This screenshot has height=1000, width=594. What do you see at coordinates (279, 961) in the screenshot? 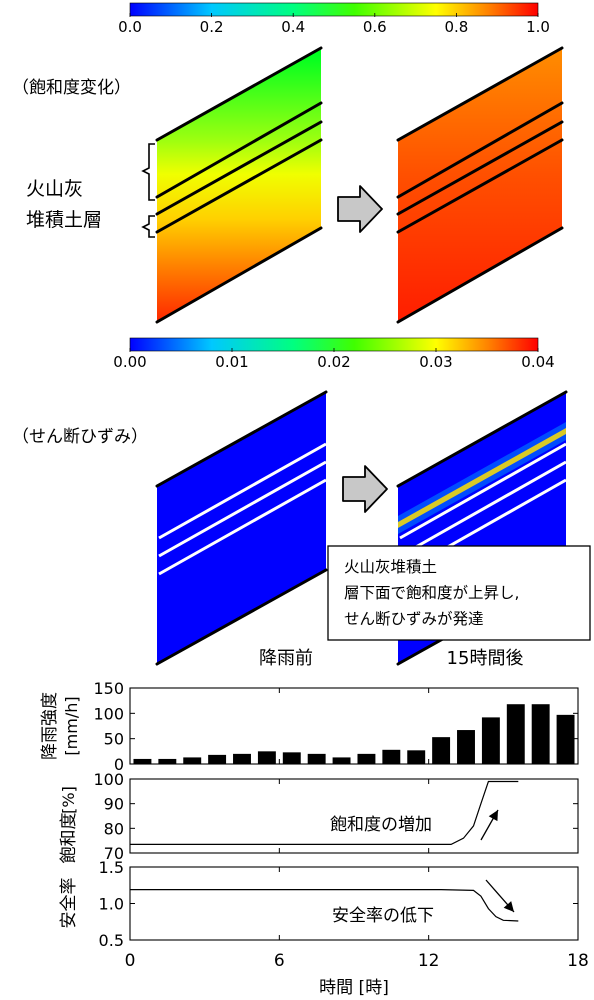
I see `x-tick-label: 6` at bounding box center [279, 961].